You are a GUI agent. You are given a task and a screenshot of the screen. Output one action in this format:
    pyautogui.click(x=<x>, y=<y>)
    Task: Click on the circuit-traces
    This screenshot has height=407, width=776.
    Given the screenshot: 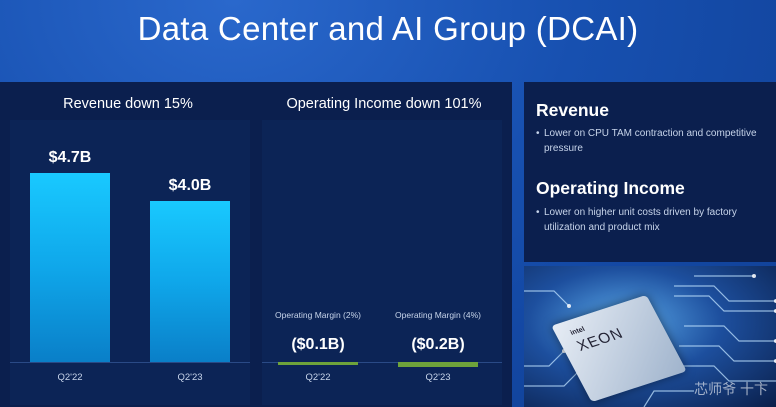 What is the action you would take?
    pyautogui.click(x=650, y=340)
    